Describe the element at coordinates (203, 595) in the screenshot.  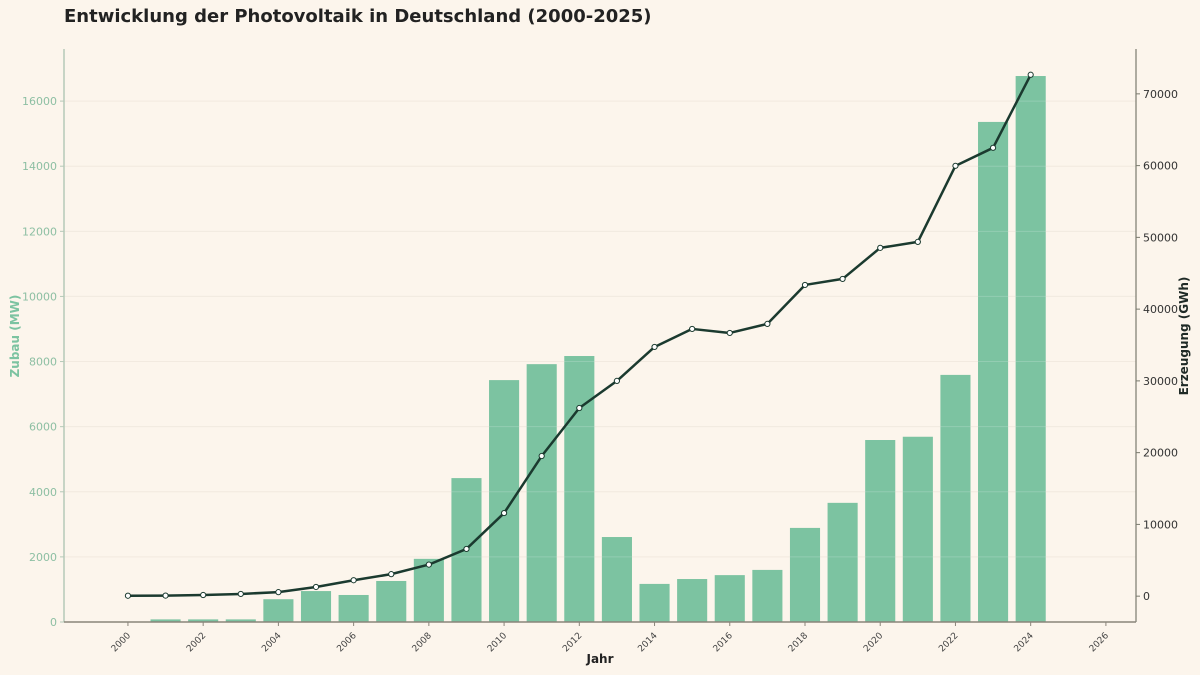
I see `marker-2002` at that location.